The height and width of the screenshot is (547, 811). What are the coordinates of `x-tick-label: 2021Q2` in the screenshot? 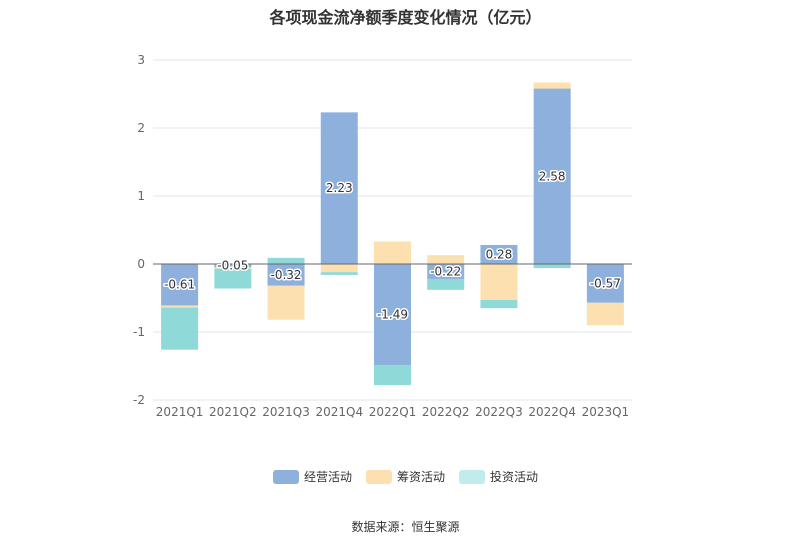 It's located at (233, 412).